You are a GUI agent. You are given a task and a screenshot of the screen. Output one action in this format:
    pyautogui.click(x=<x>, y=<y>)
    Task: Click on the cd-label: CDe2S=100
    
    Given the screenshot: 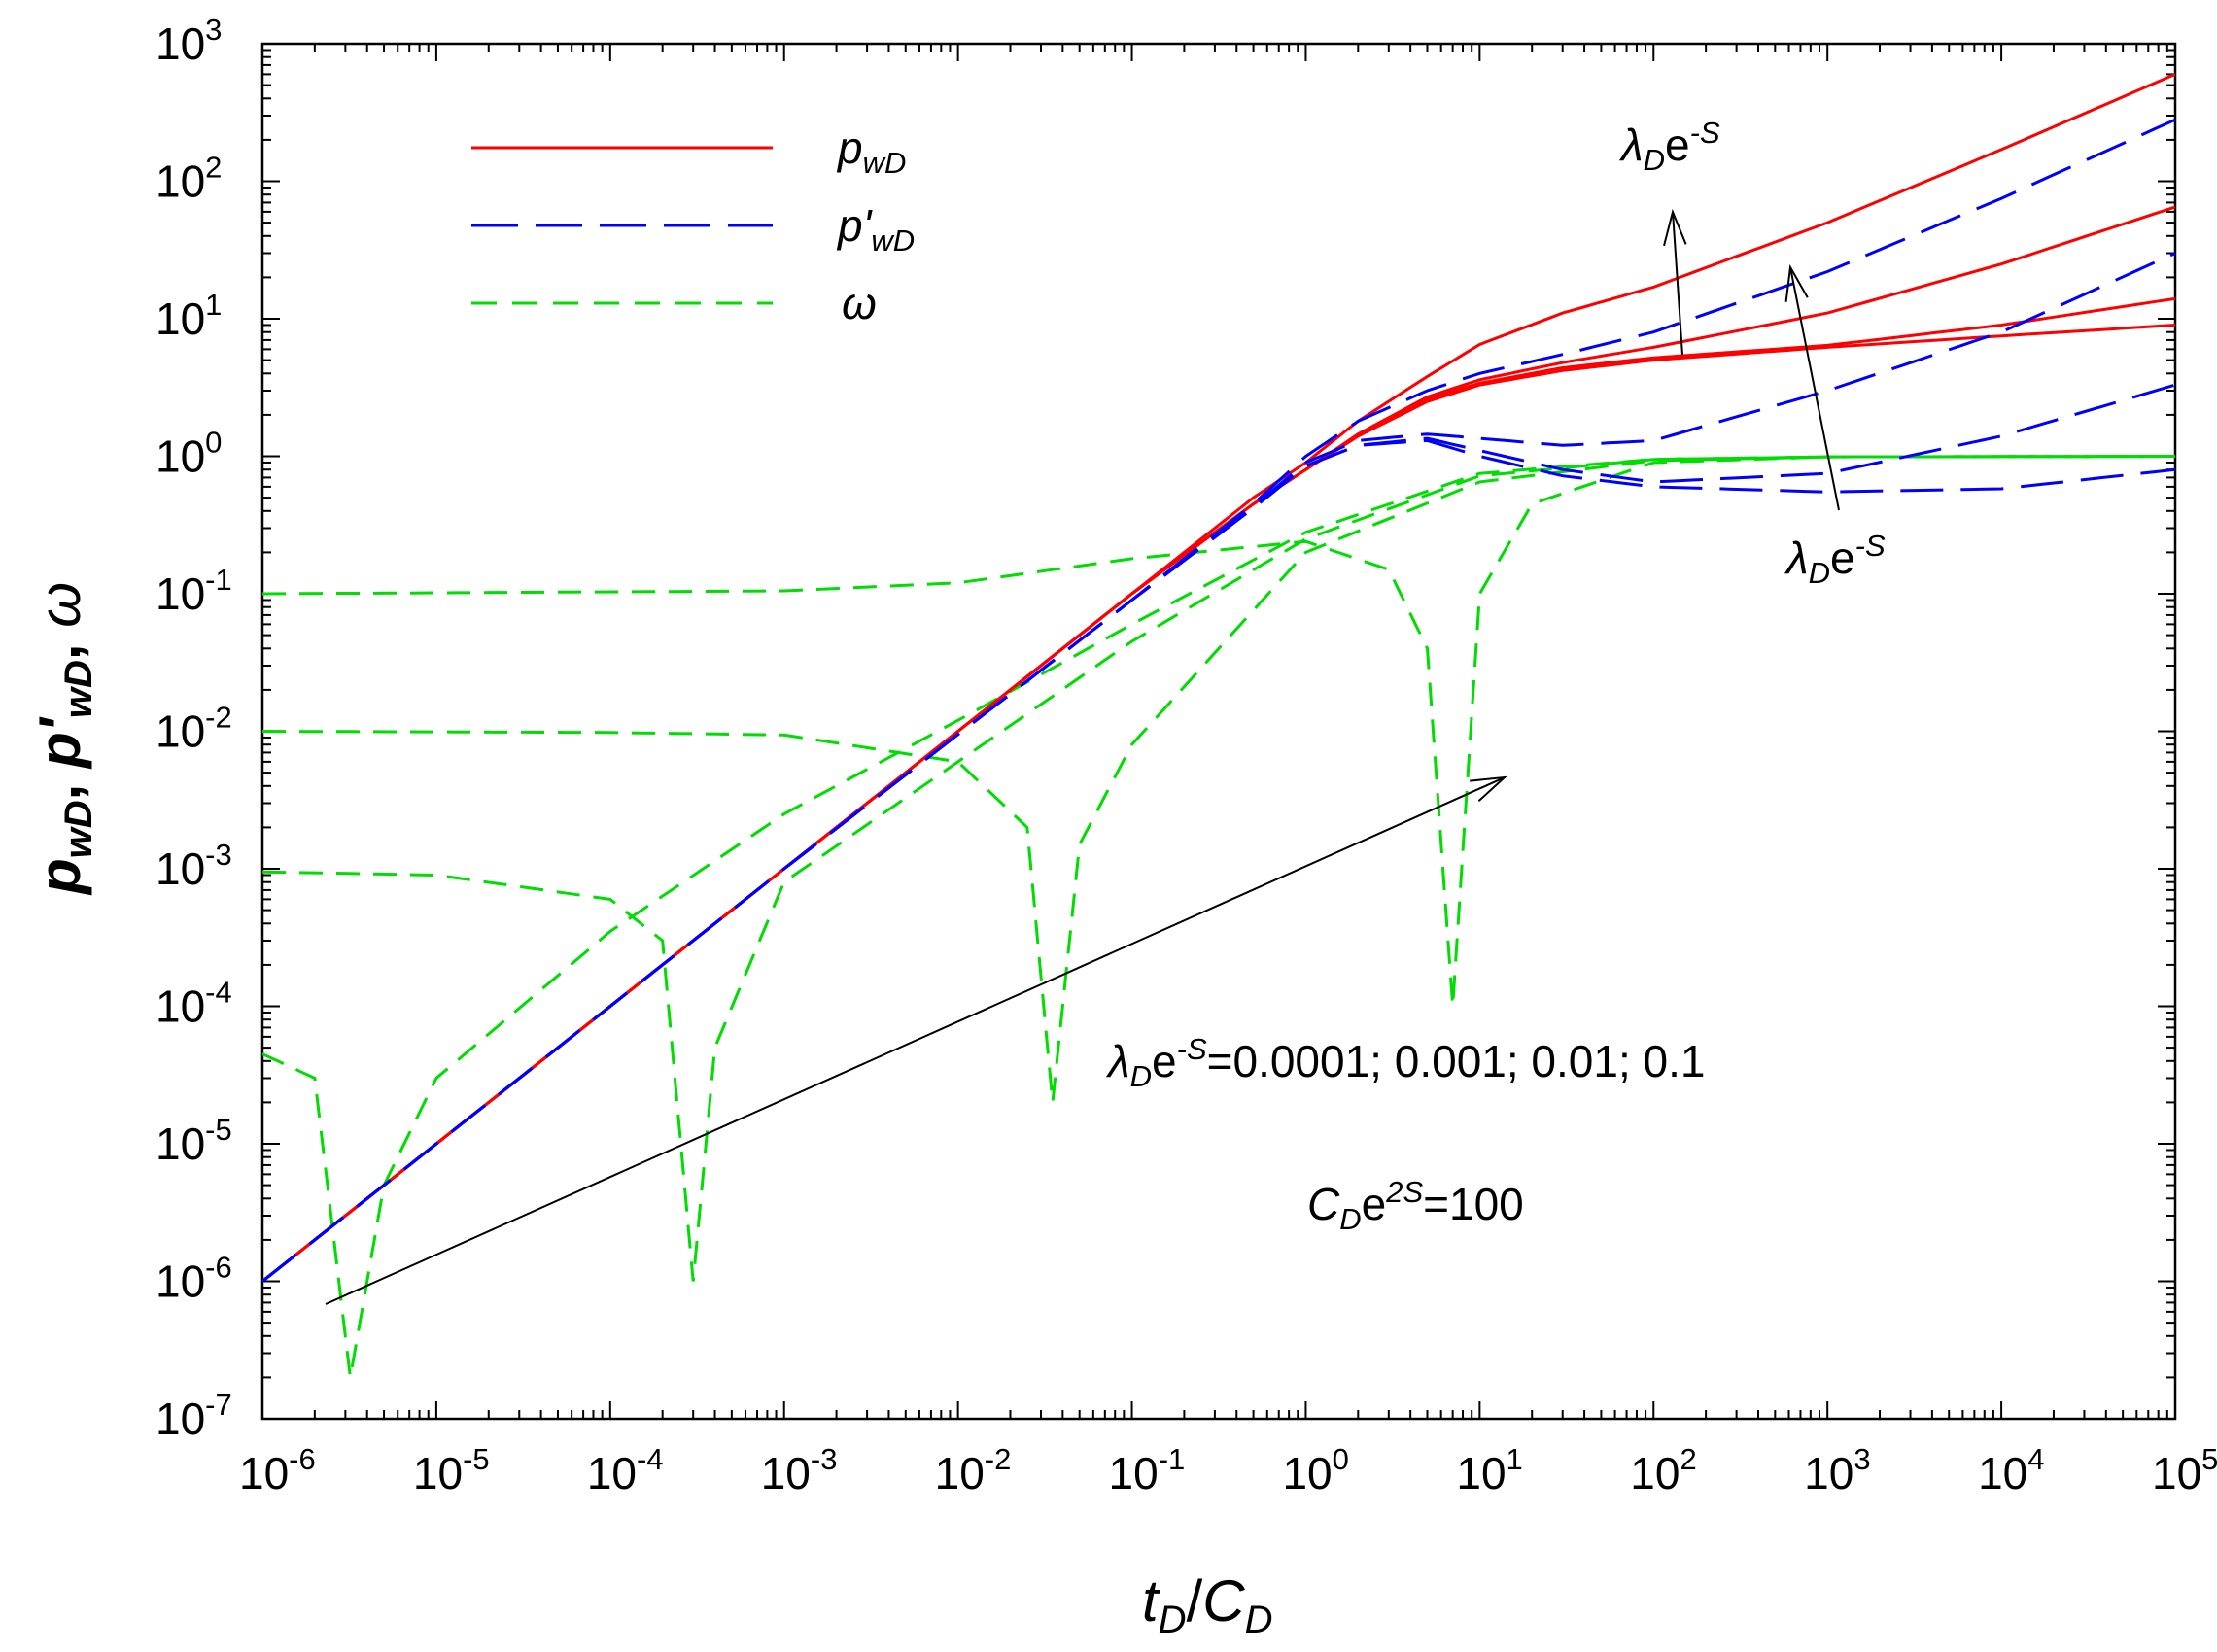 What is the action you would take?
    pyautogui.click(x=1415, y=1206)
    